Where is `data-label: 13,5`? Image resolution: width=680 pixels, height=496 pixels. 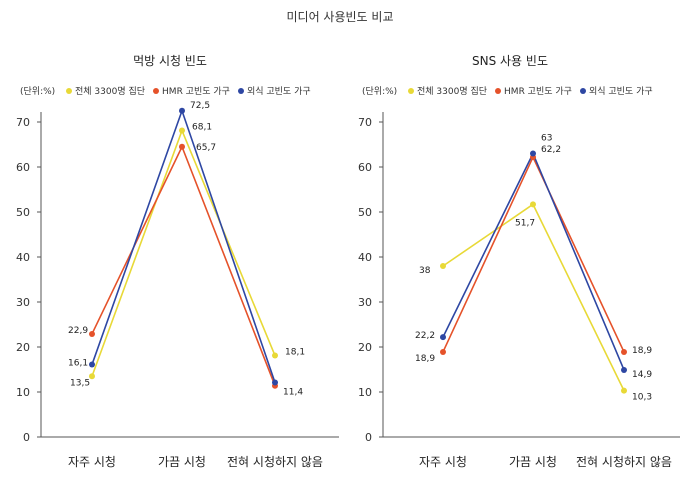 data-label: 13,5 is located at coordinates (80, 383).